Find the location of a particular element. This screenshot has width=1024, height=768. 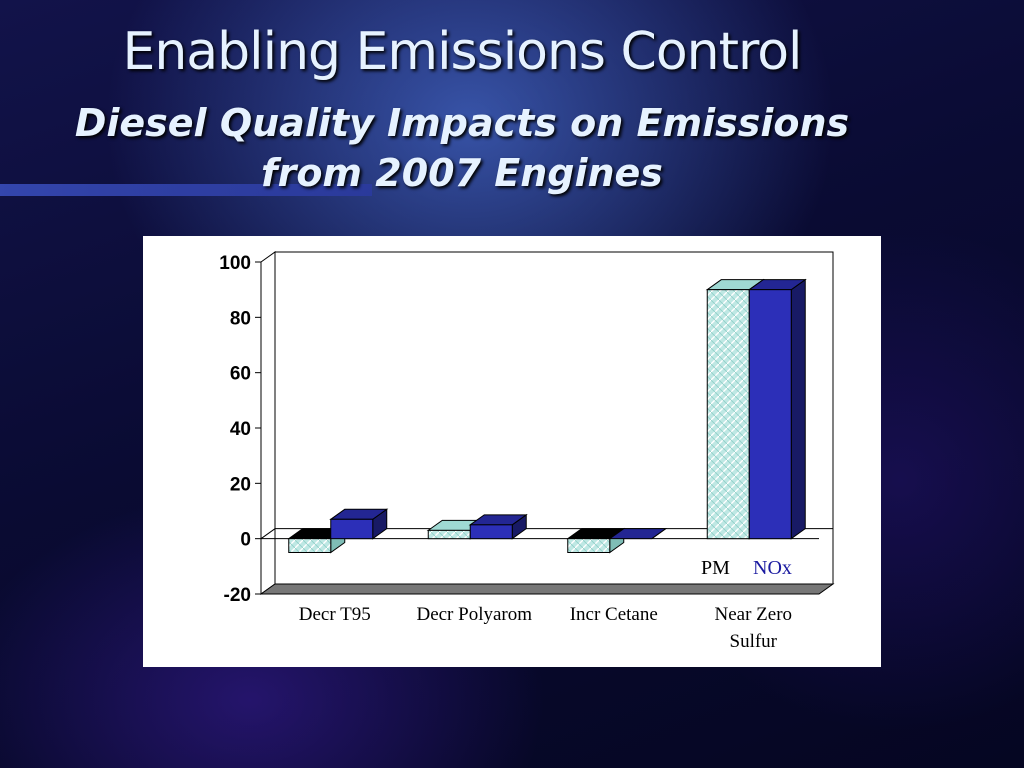

y-tick-label: 60 is located at coordinates (240, 374).